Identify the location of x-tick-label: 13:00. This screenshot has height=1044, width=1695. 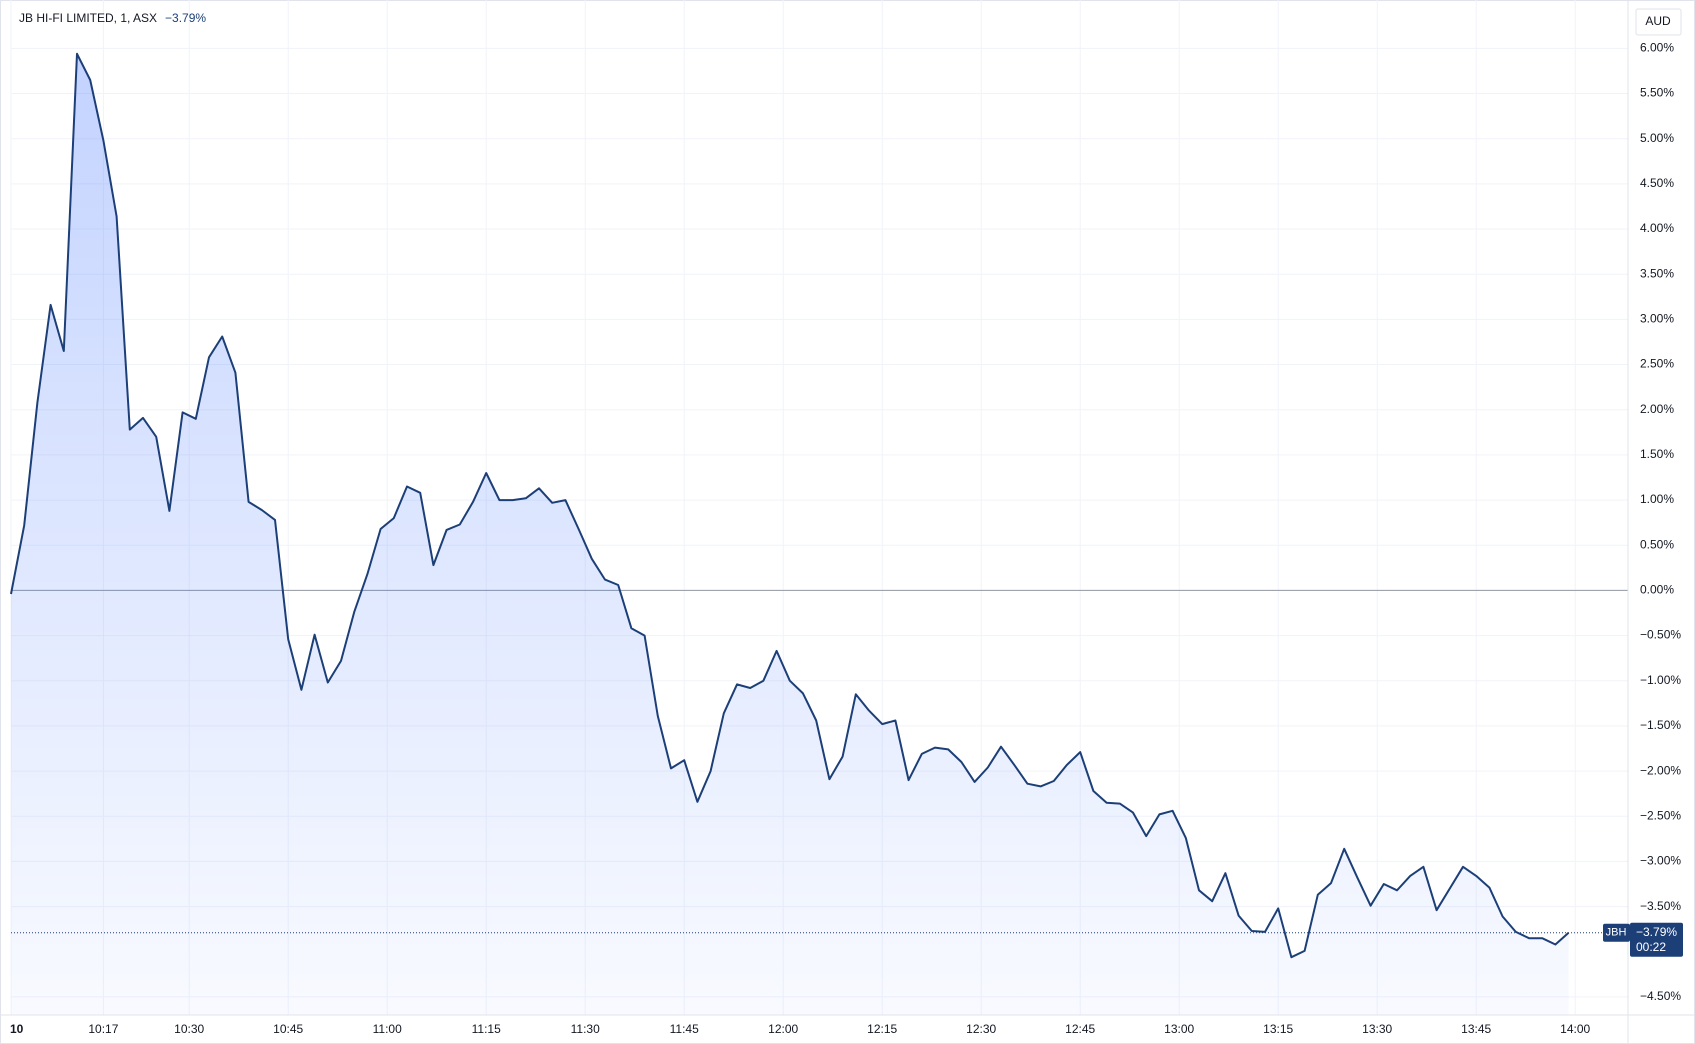
(1179, 1029).